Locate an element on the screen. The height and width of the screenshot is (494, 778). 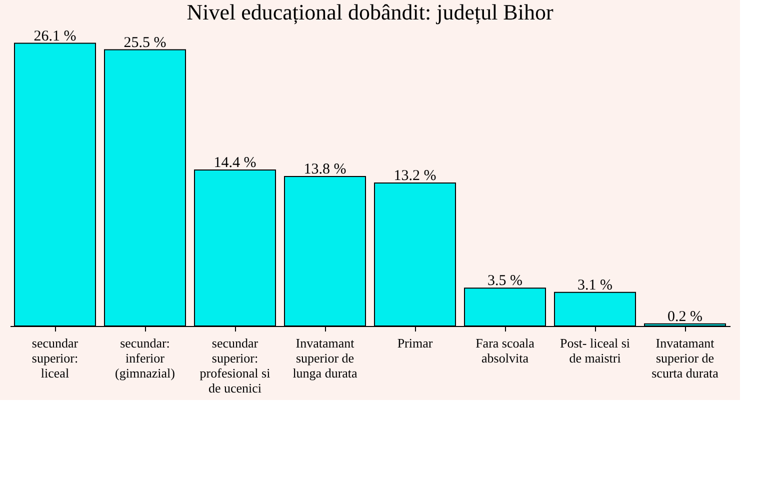
x-tick-label: Post- liceal si de maistri is located at coordinates (595, 351).